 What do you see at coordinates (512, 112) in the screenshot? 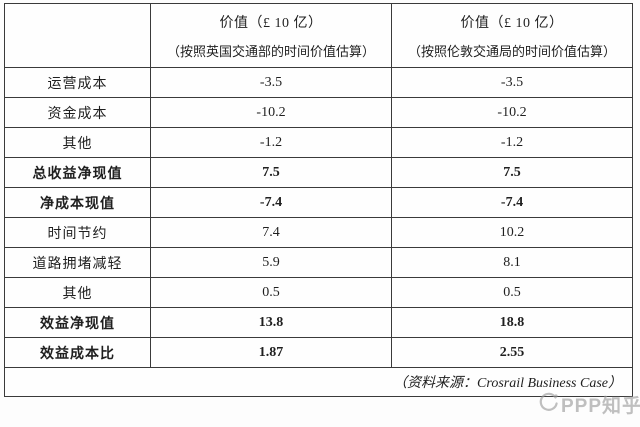
I see `value-tfl: -10.2` at bounding box center [512, 112].